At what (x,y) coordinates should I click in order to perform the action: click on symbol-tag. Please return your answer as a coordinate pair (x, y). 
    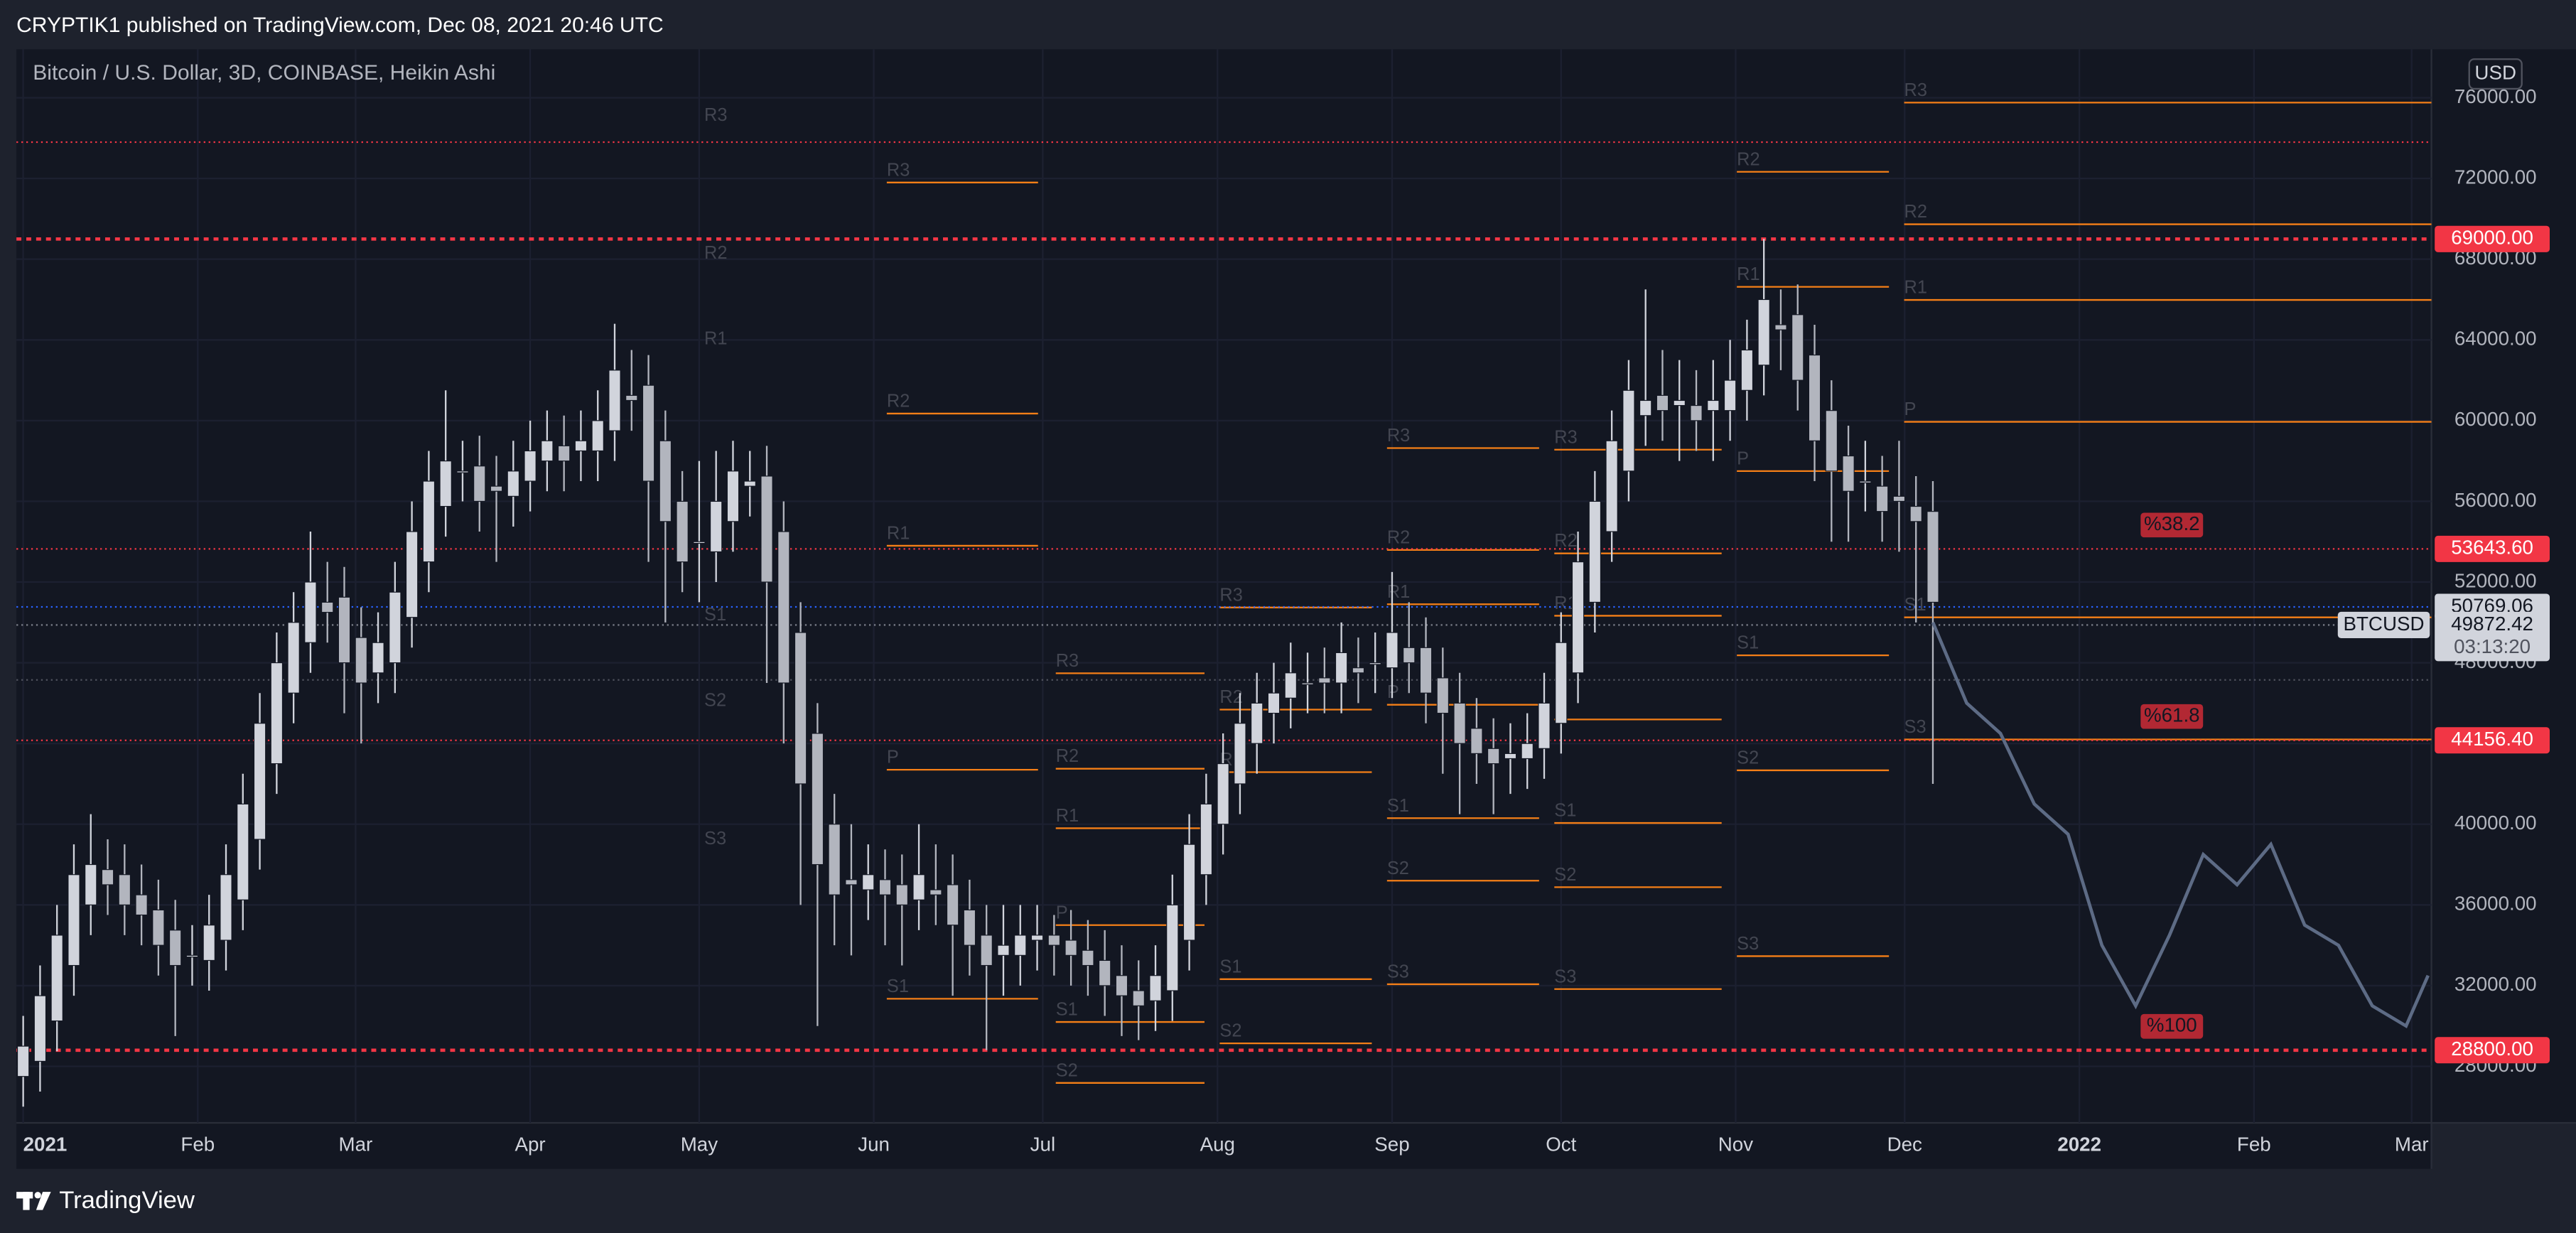
    Looking at the image, I should click on (2383, 625).